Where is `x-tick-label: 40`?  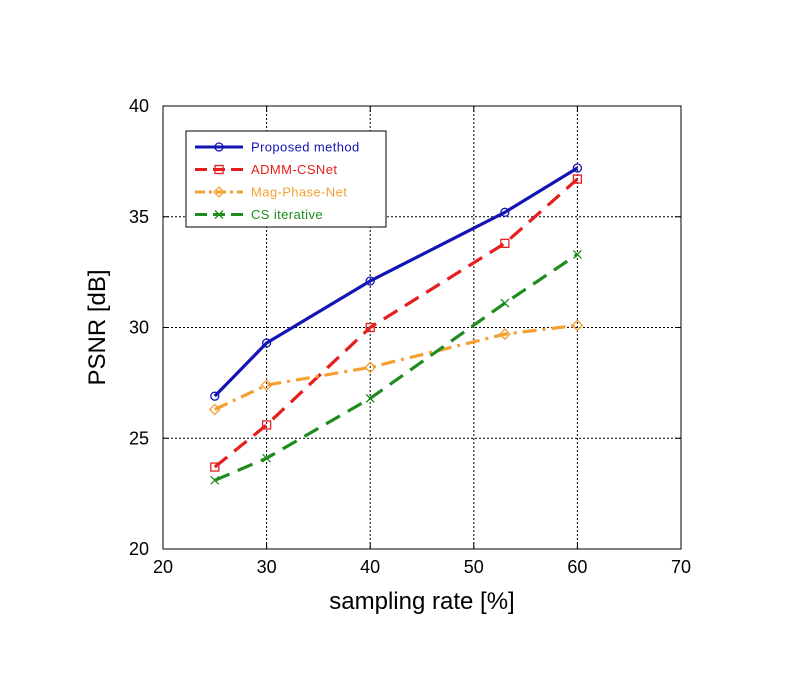
x-tick-label: 40 is located at coordinates (370, 567).